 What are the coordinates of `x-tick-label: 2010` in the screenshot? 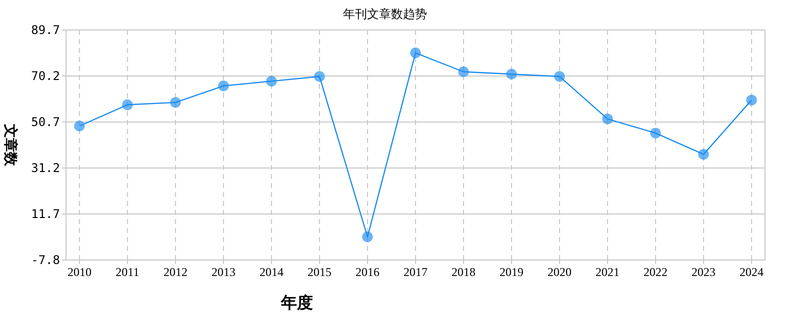 It's located at (79, 272).